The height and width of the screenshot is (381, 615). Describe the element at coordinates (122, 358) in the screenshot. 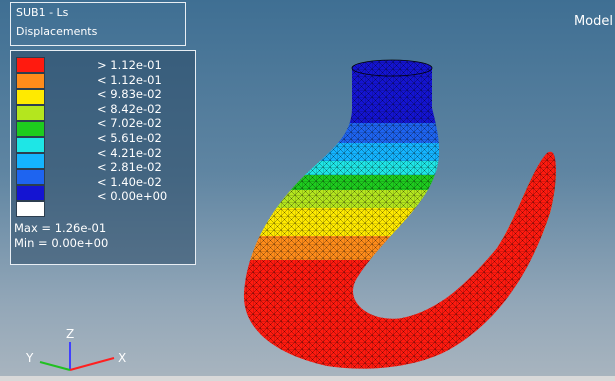

I see `x-axis-label: X` at that location.